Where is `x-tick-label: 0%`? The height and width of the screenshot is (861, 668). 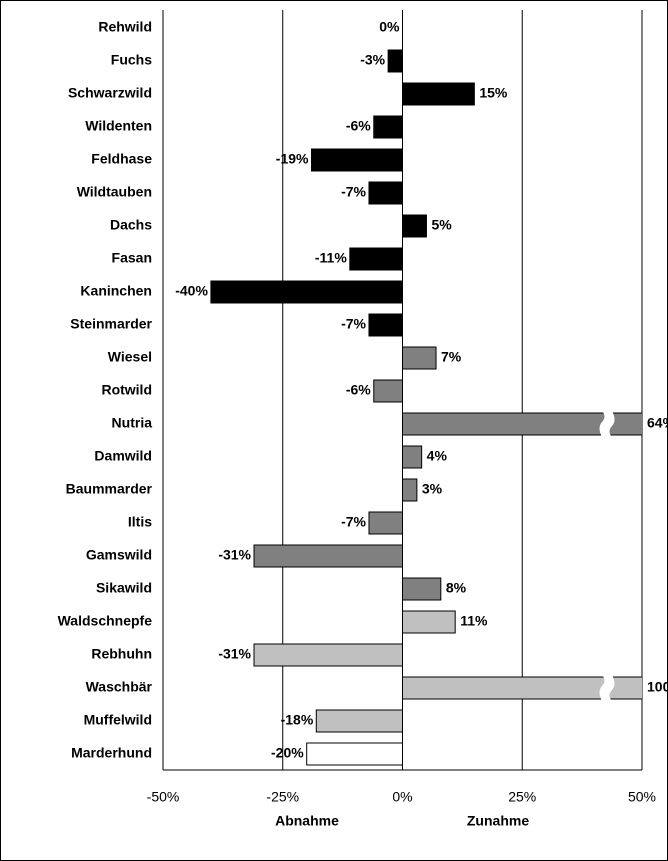
x-tick-label: 0% is located at coordinates (402, 797).